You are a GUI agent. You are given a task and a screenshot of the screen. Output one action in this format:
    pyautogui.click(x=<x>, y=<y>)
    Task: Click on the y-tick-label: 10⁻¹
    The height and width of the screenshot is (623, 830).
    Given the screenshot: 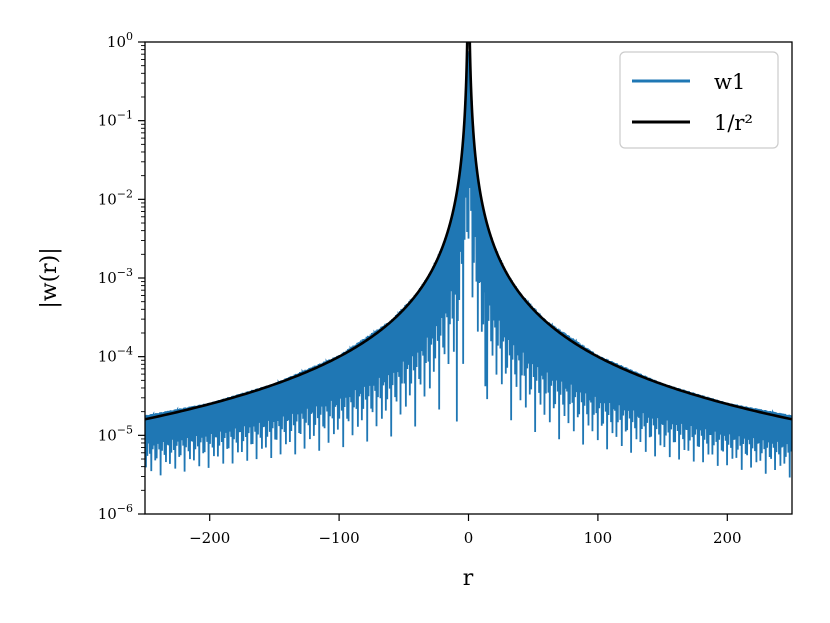 What is the action you would take?
    pyautogui.click(x=115, y=119)
    